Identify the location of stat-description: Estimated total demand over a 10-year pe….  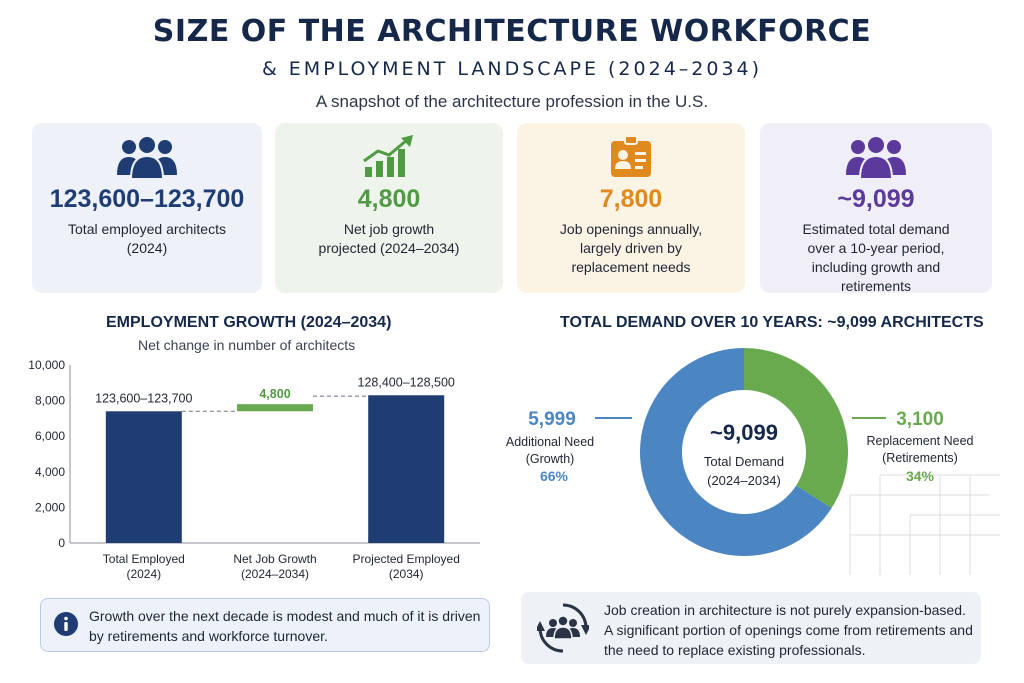
(876, 257).